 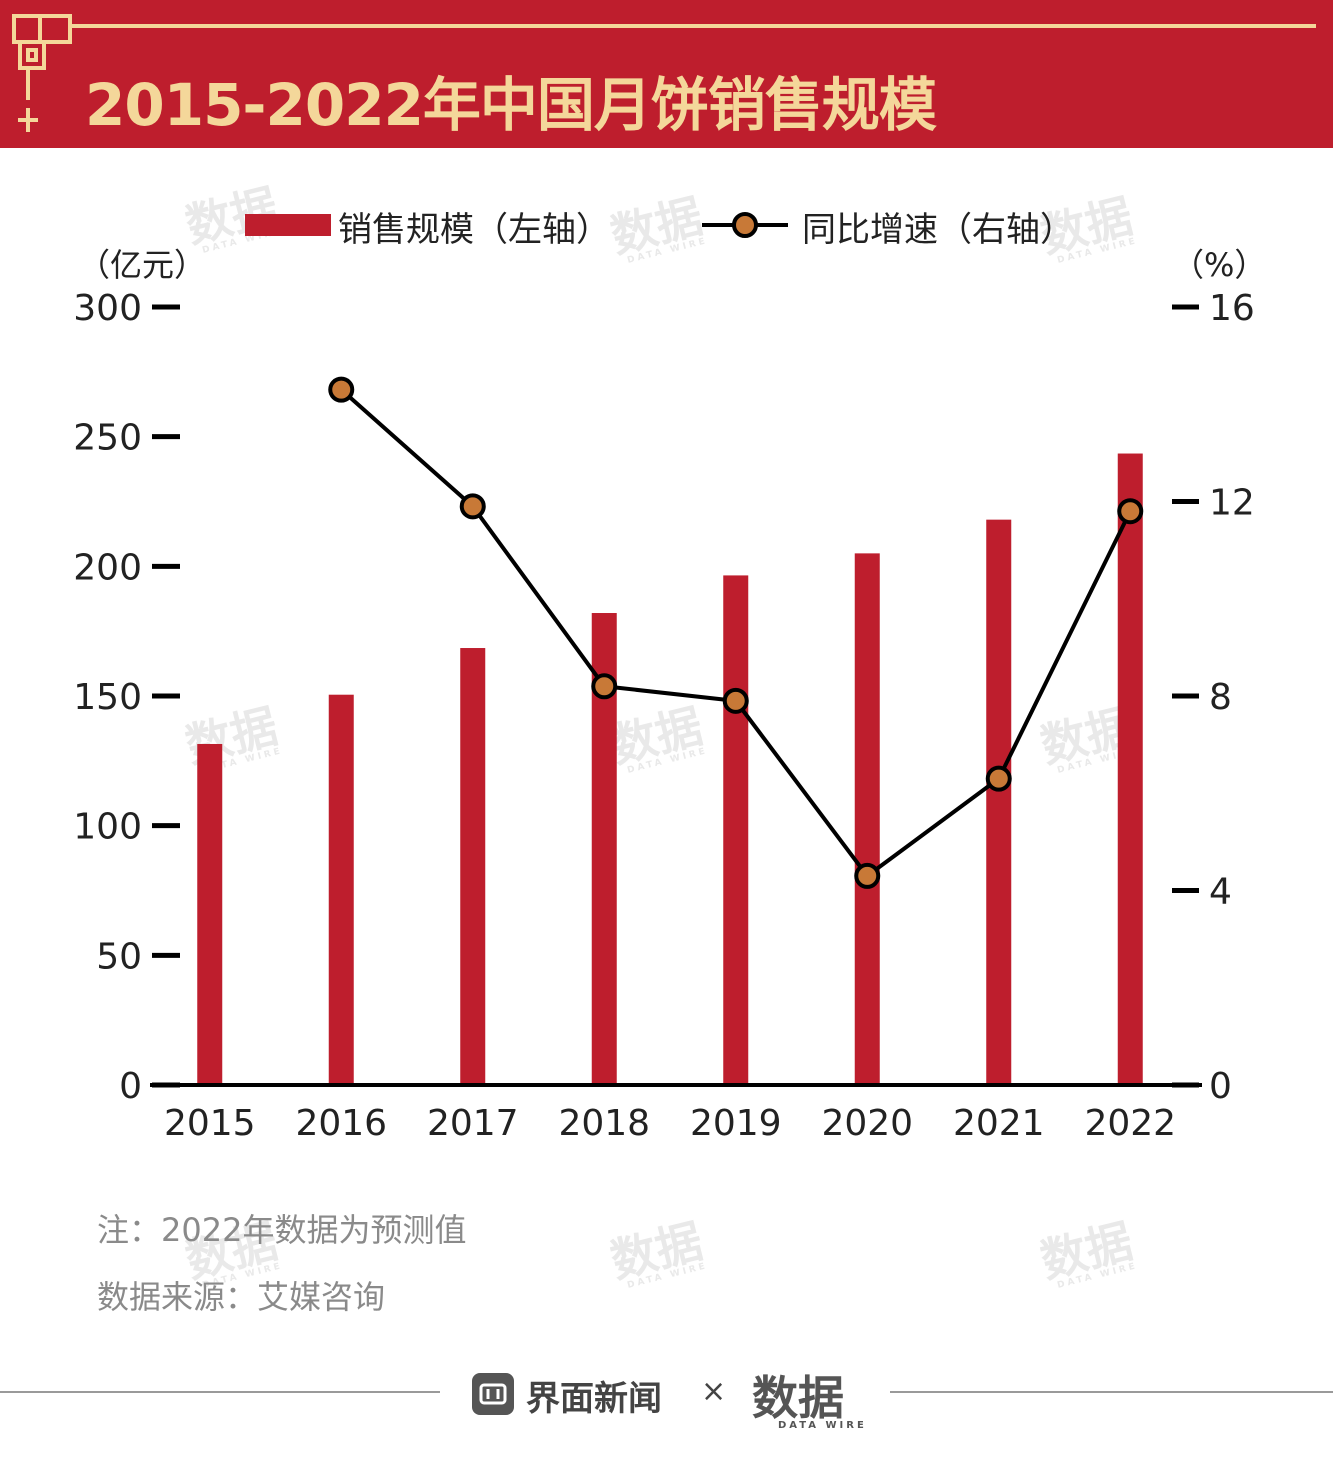 I want to click on page-title: 2015-2022年中国月饼销售规模, so click(x=511, y=105).